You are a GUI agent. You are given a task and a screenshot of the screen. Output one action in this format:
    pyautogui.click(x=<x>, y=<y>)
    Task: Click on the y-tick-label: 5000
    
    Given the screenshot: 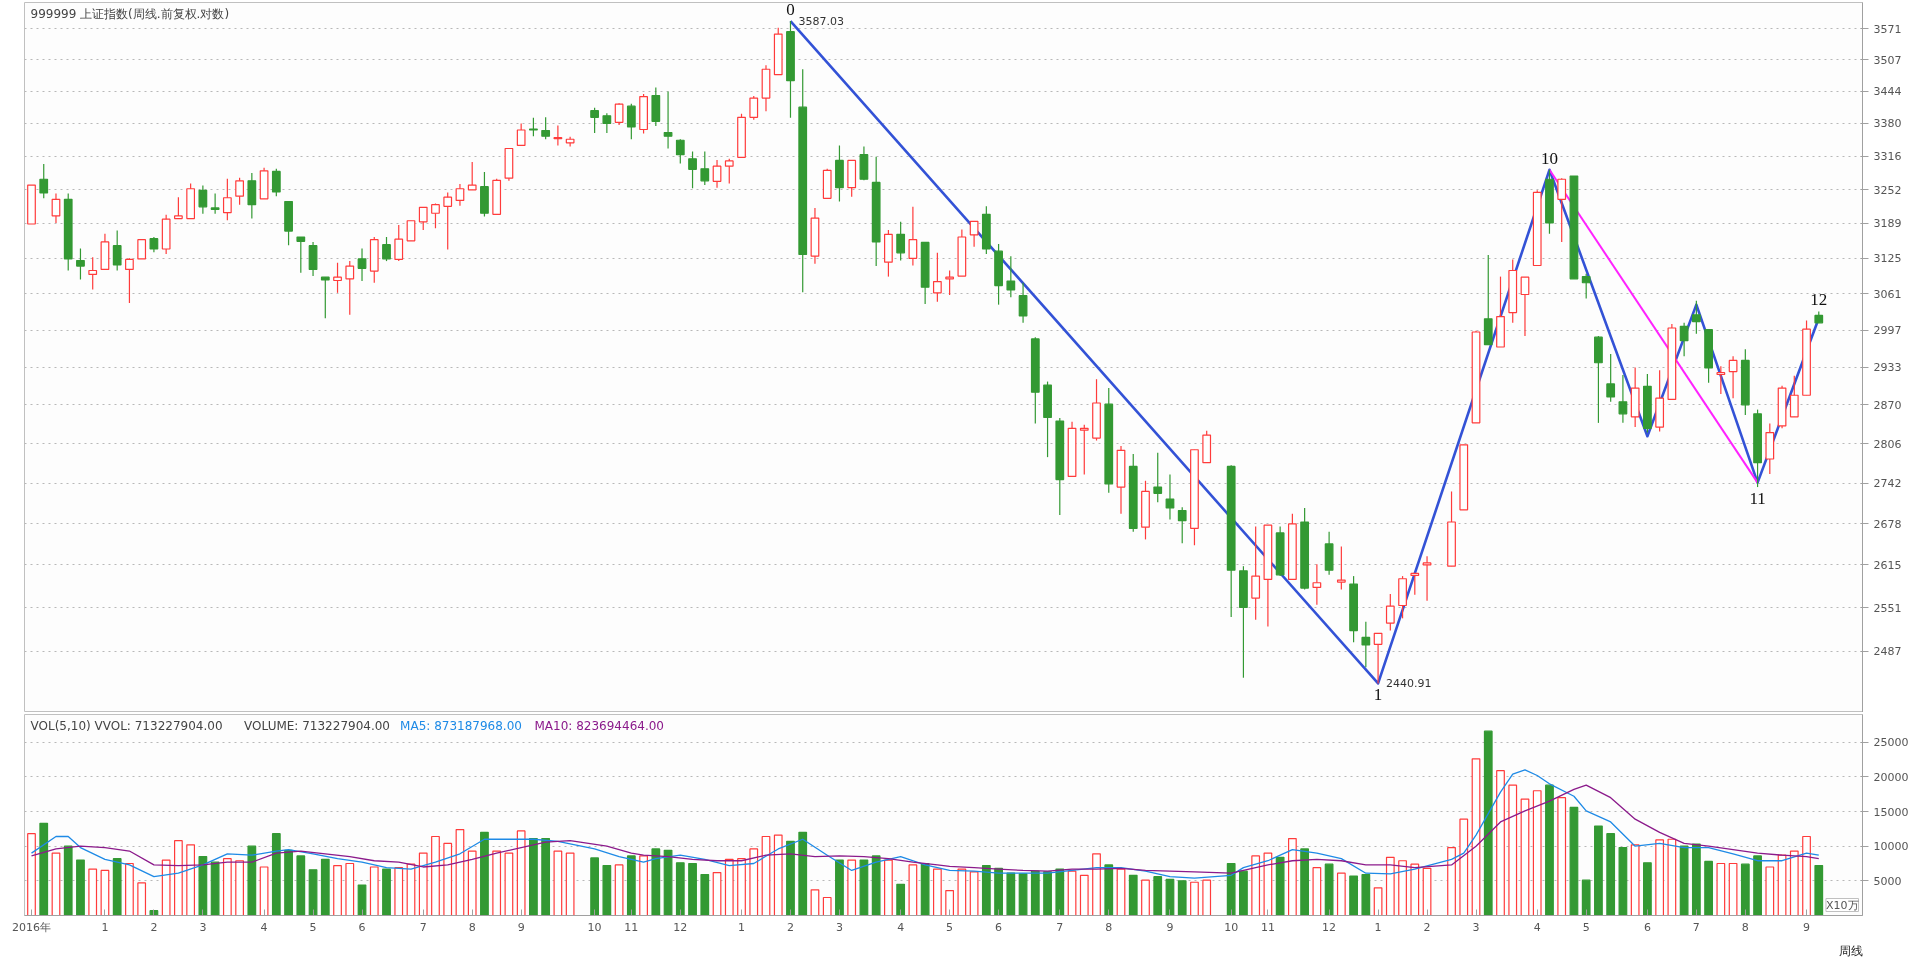 What is the action you would take?
    pyautogui.click(x=1887, y=881)
    